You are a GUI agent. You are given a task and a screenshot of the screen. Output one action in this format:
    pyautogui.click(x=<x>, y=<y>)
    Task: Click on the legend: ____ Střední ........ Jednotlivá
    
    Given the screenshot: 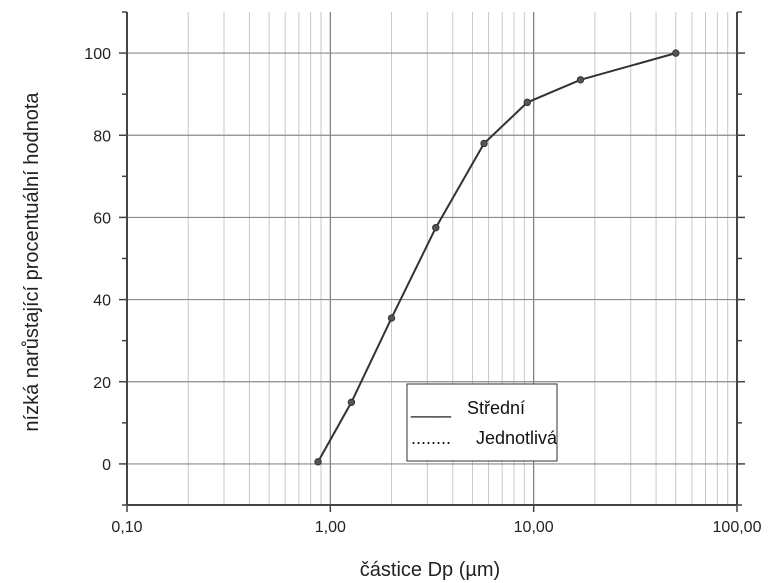 What is the action you would take?
    pyautogui.click(x=482, y=422)
    